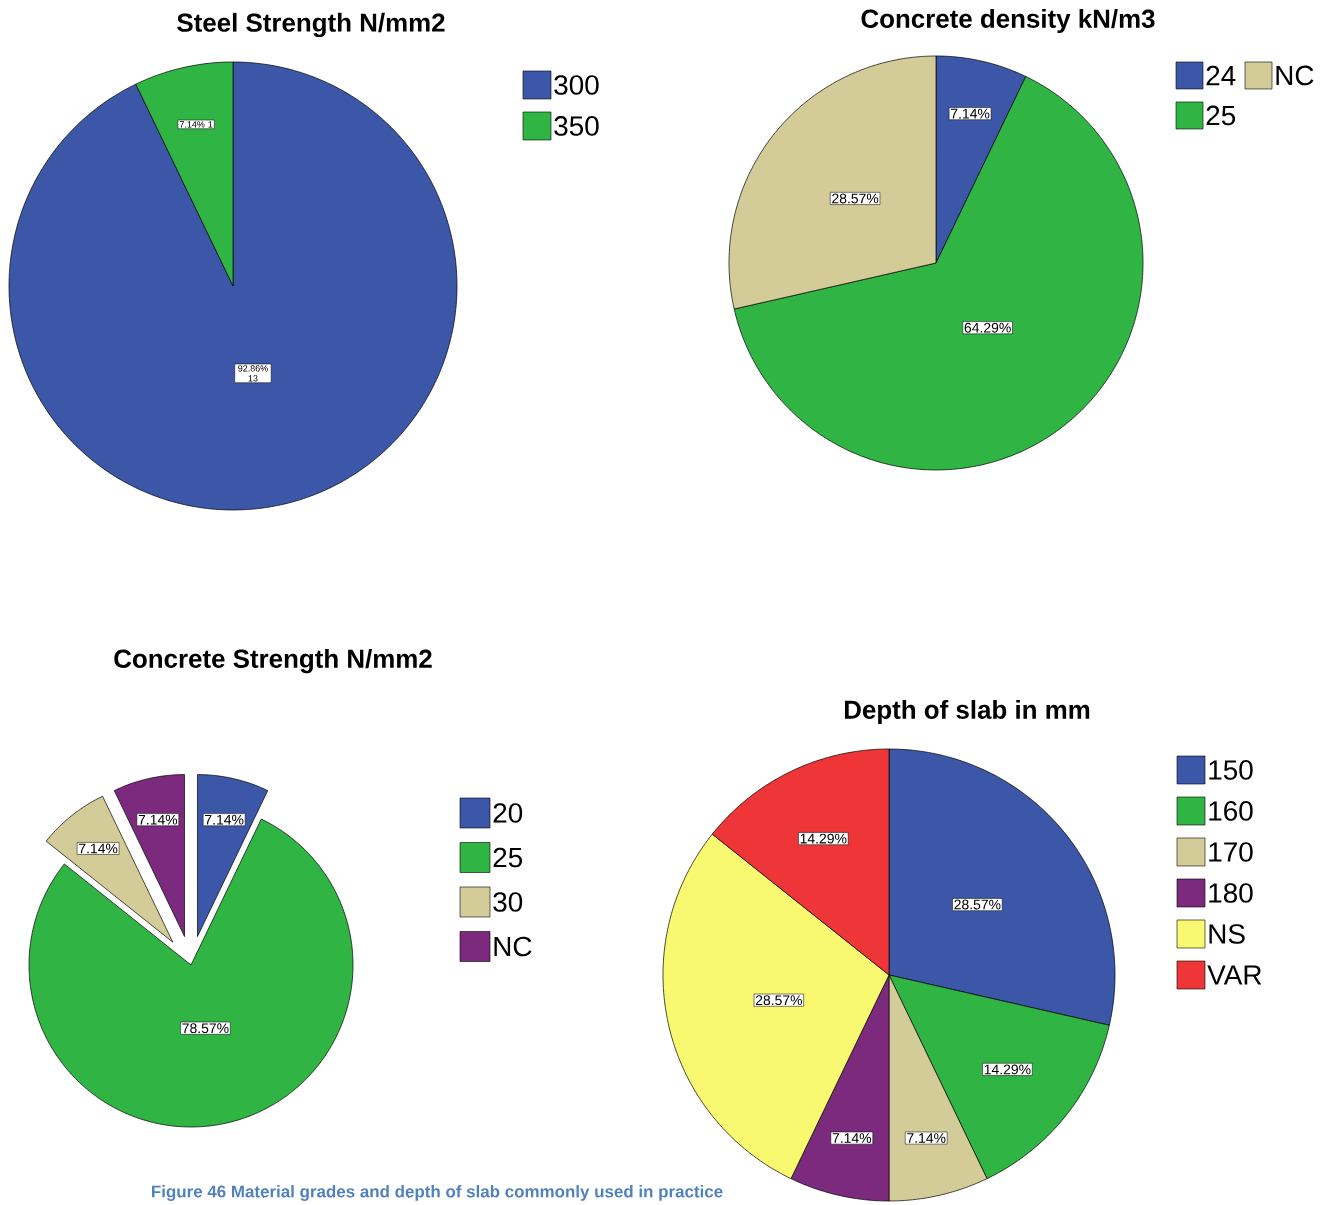 This screenshot has height=1205, width=1335. What do you see at coordinates (1221, 75) in the screenshot?
I see `legend-label: 24` at bounding box center [1221, 75].